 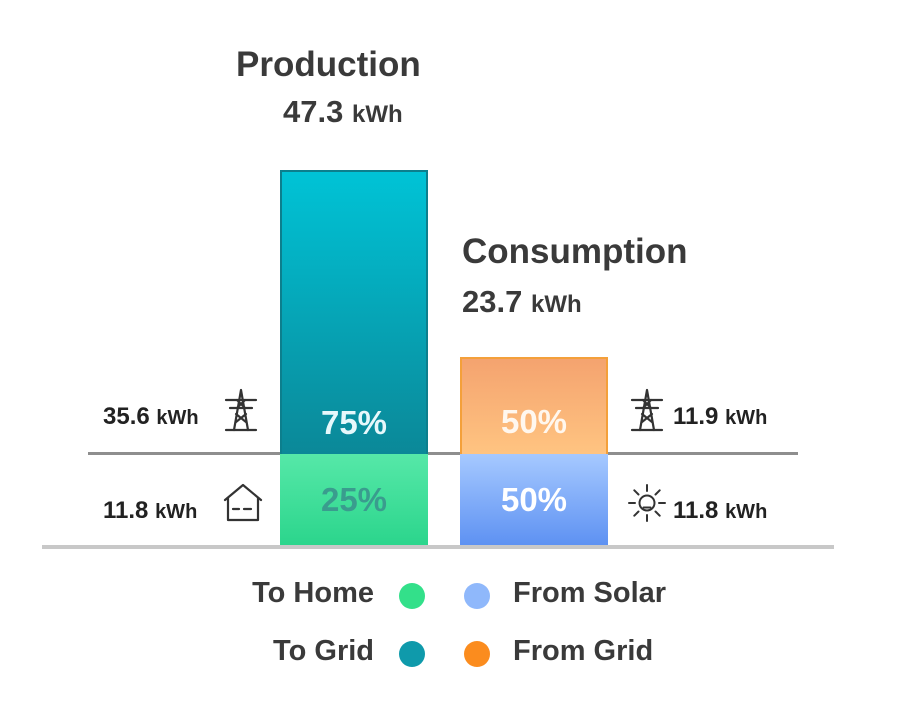 I want to click on production-total-unit: kWh, so click(x=377, y=114).